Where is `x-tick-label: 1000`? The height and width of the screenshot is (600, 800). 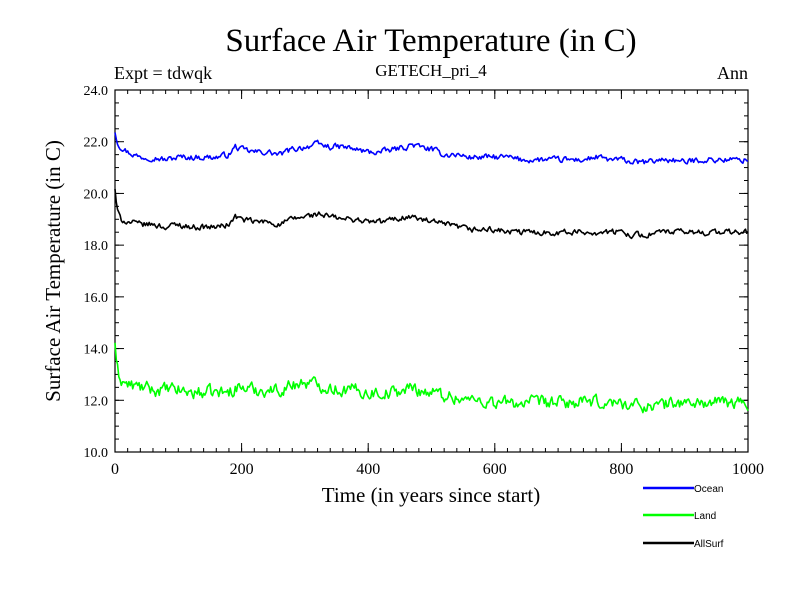 x-tick-label: 1000 is located at coordinates (748, 469).